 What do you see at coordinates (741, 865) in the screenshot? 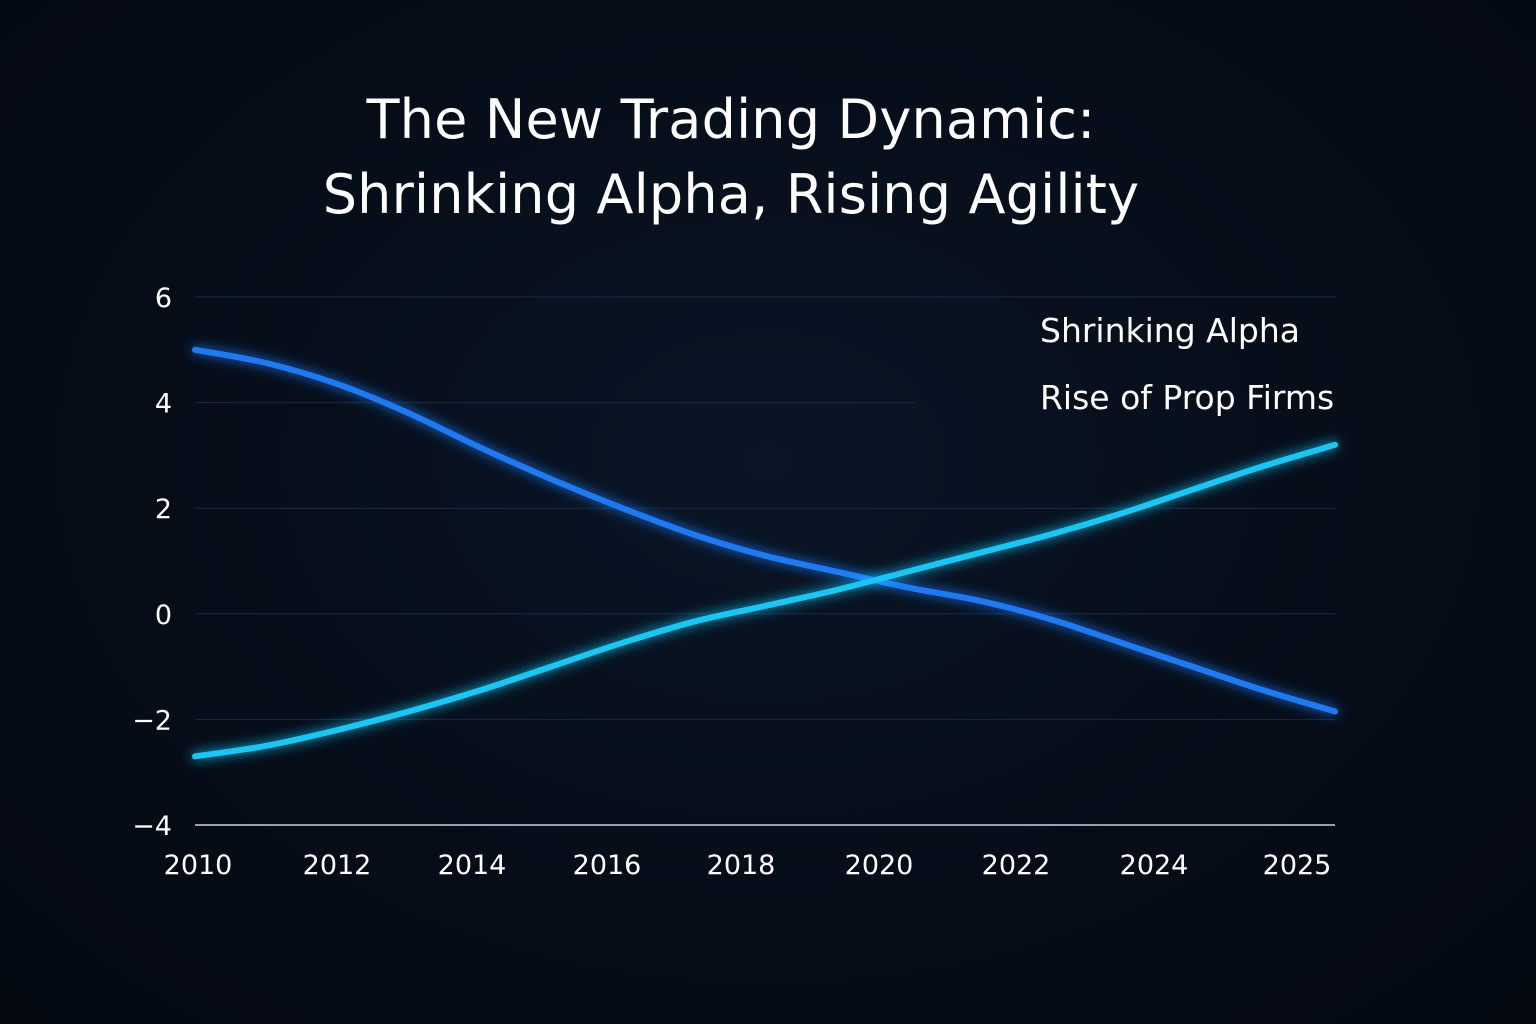
I see `x-tick-label: 2018` at bounding box center [741, 865].